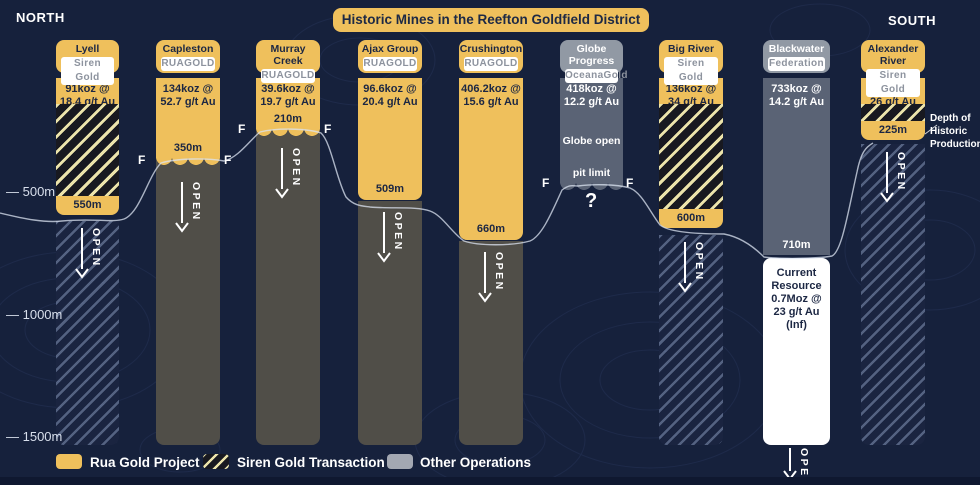  I want to click on stat-line-2: 19.7 g/t Au, so click(288, 101).